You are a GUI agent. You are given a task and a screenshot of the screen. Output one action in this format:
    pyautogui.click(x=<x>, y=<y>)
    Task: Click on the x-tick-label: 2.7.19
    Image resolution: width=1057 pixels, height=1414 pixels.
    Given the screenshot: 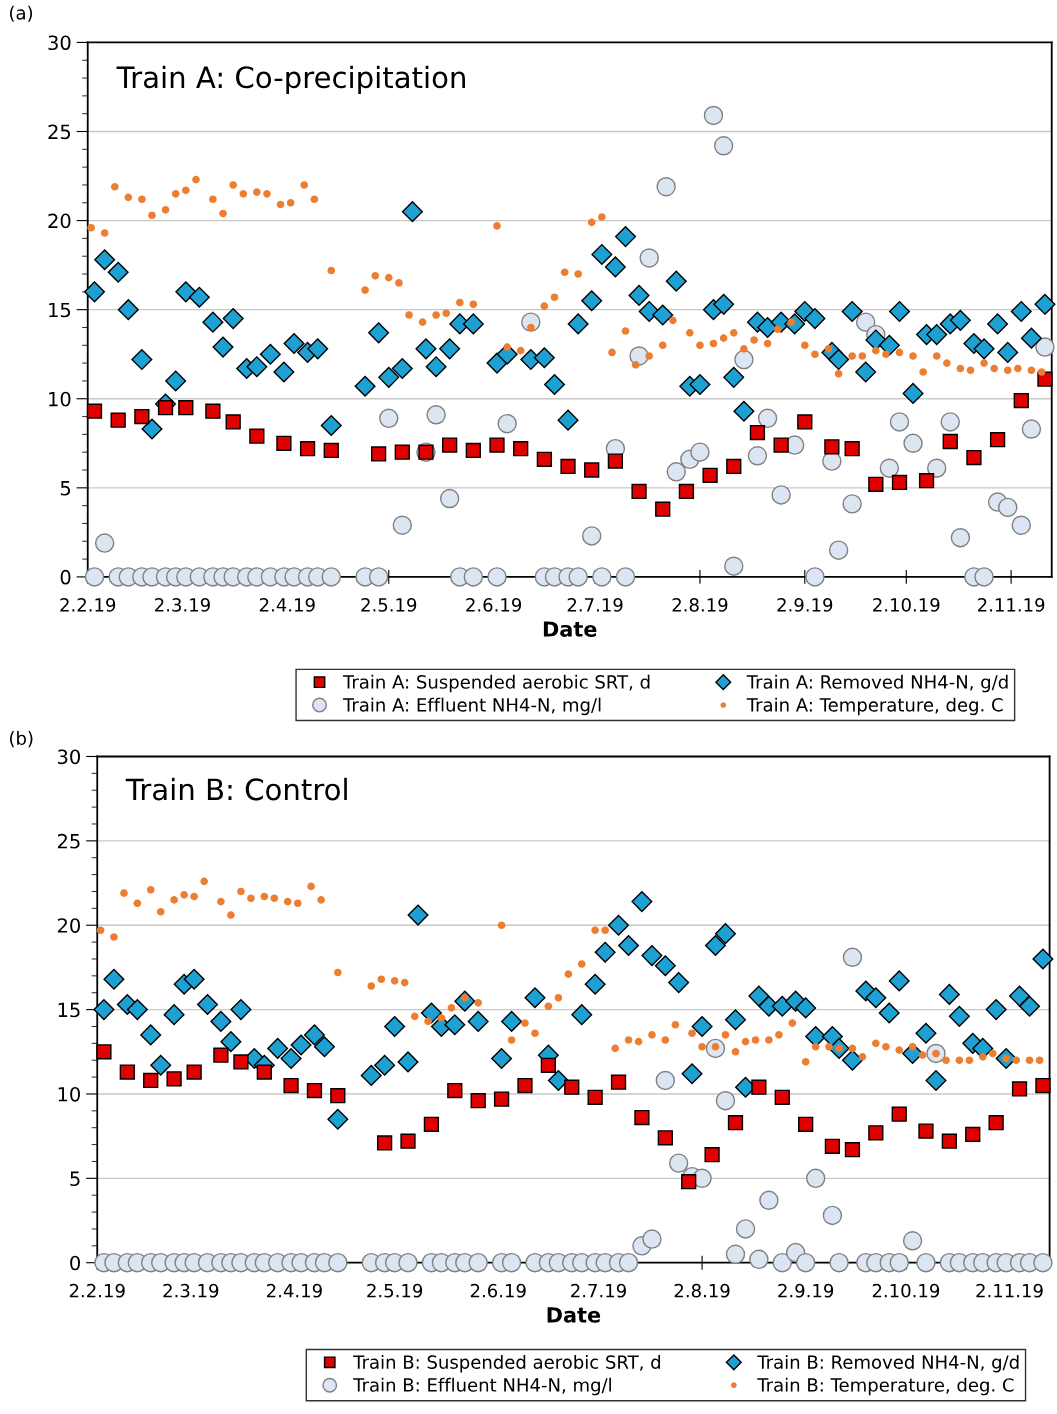 What is the action you would take?
    pyautogui.click(x=598, y=1290)
    